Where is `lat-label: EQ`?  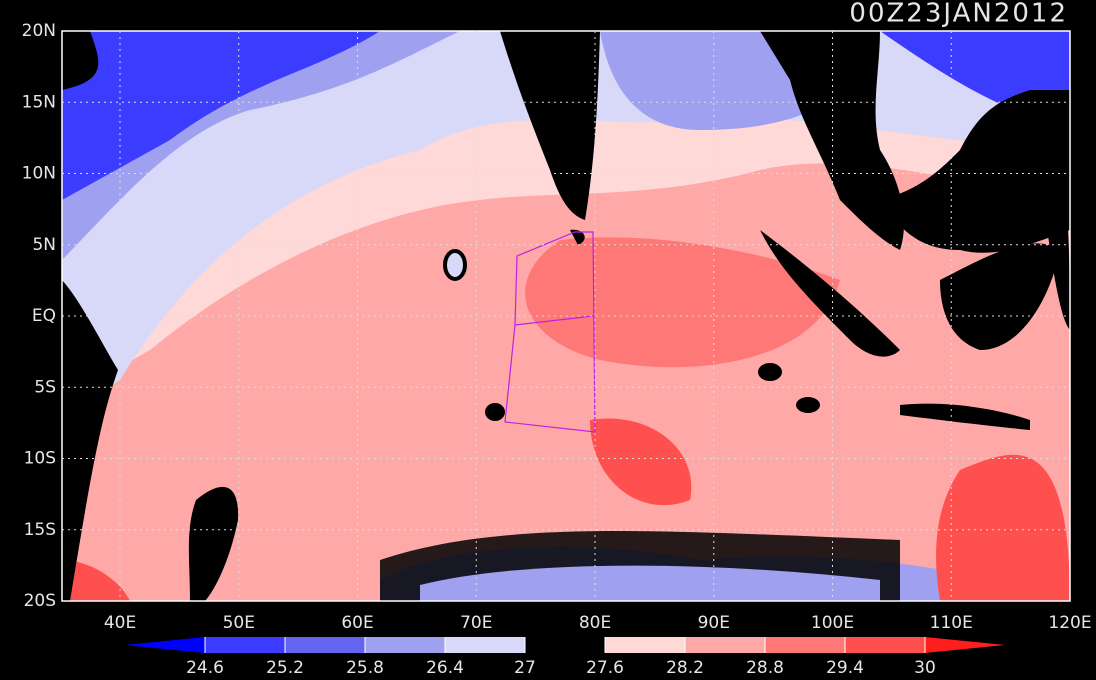
lat-label: EQ is located at coordinates (44, 316).